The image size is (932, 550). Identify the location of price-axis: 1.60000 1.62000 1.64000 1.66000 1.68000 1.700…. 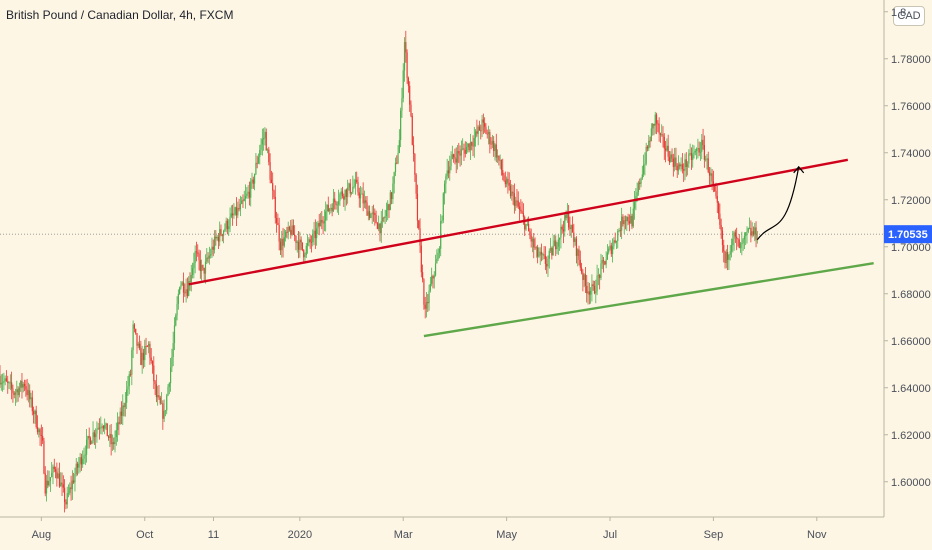
(907, 258).